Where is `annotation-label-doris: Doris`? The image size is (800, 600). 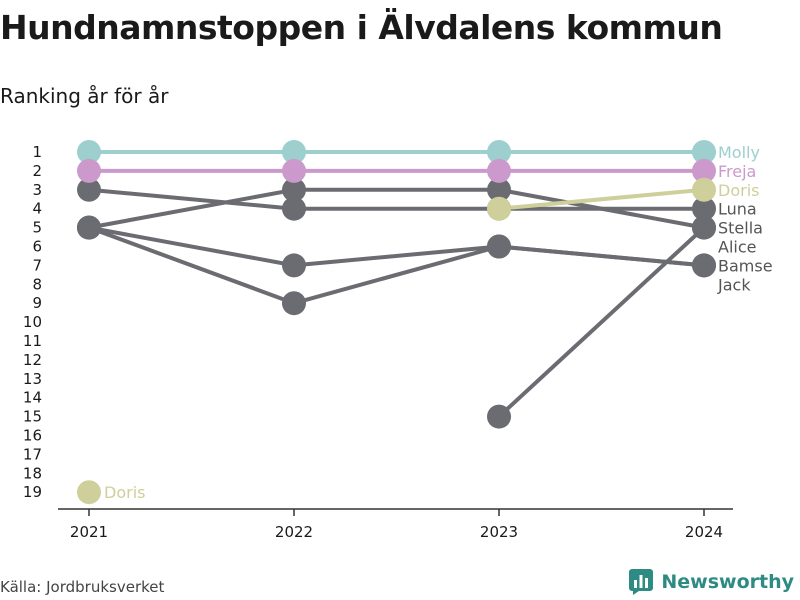
annotation-label-doris: Doris is located at coordinates (124, 492).